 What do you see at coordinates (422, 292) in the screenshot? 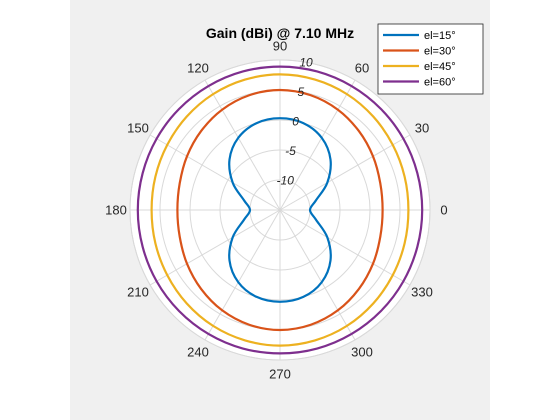
I see `theta-tick-label: 330` at bounding box center [422, 292].